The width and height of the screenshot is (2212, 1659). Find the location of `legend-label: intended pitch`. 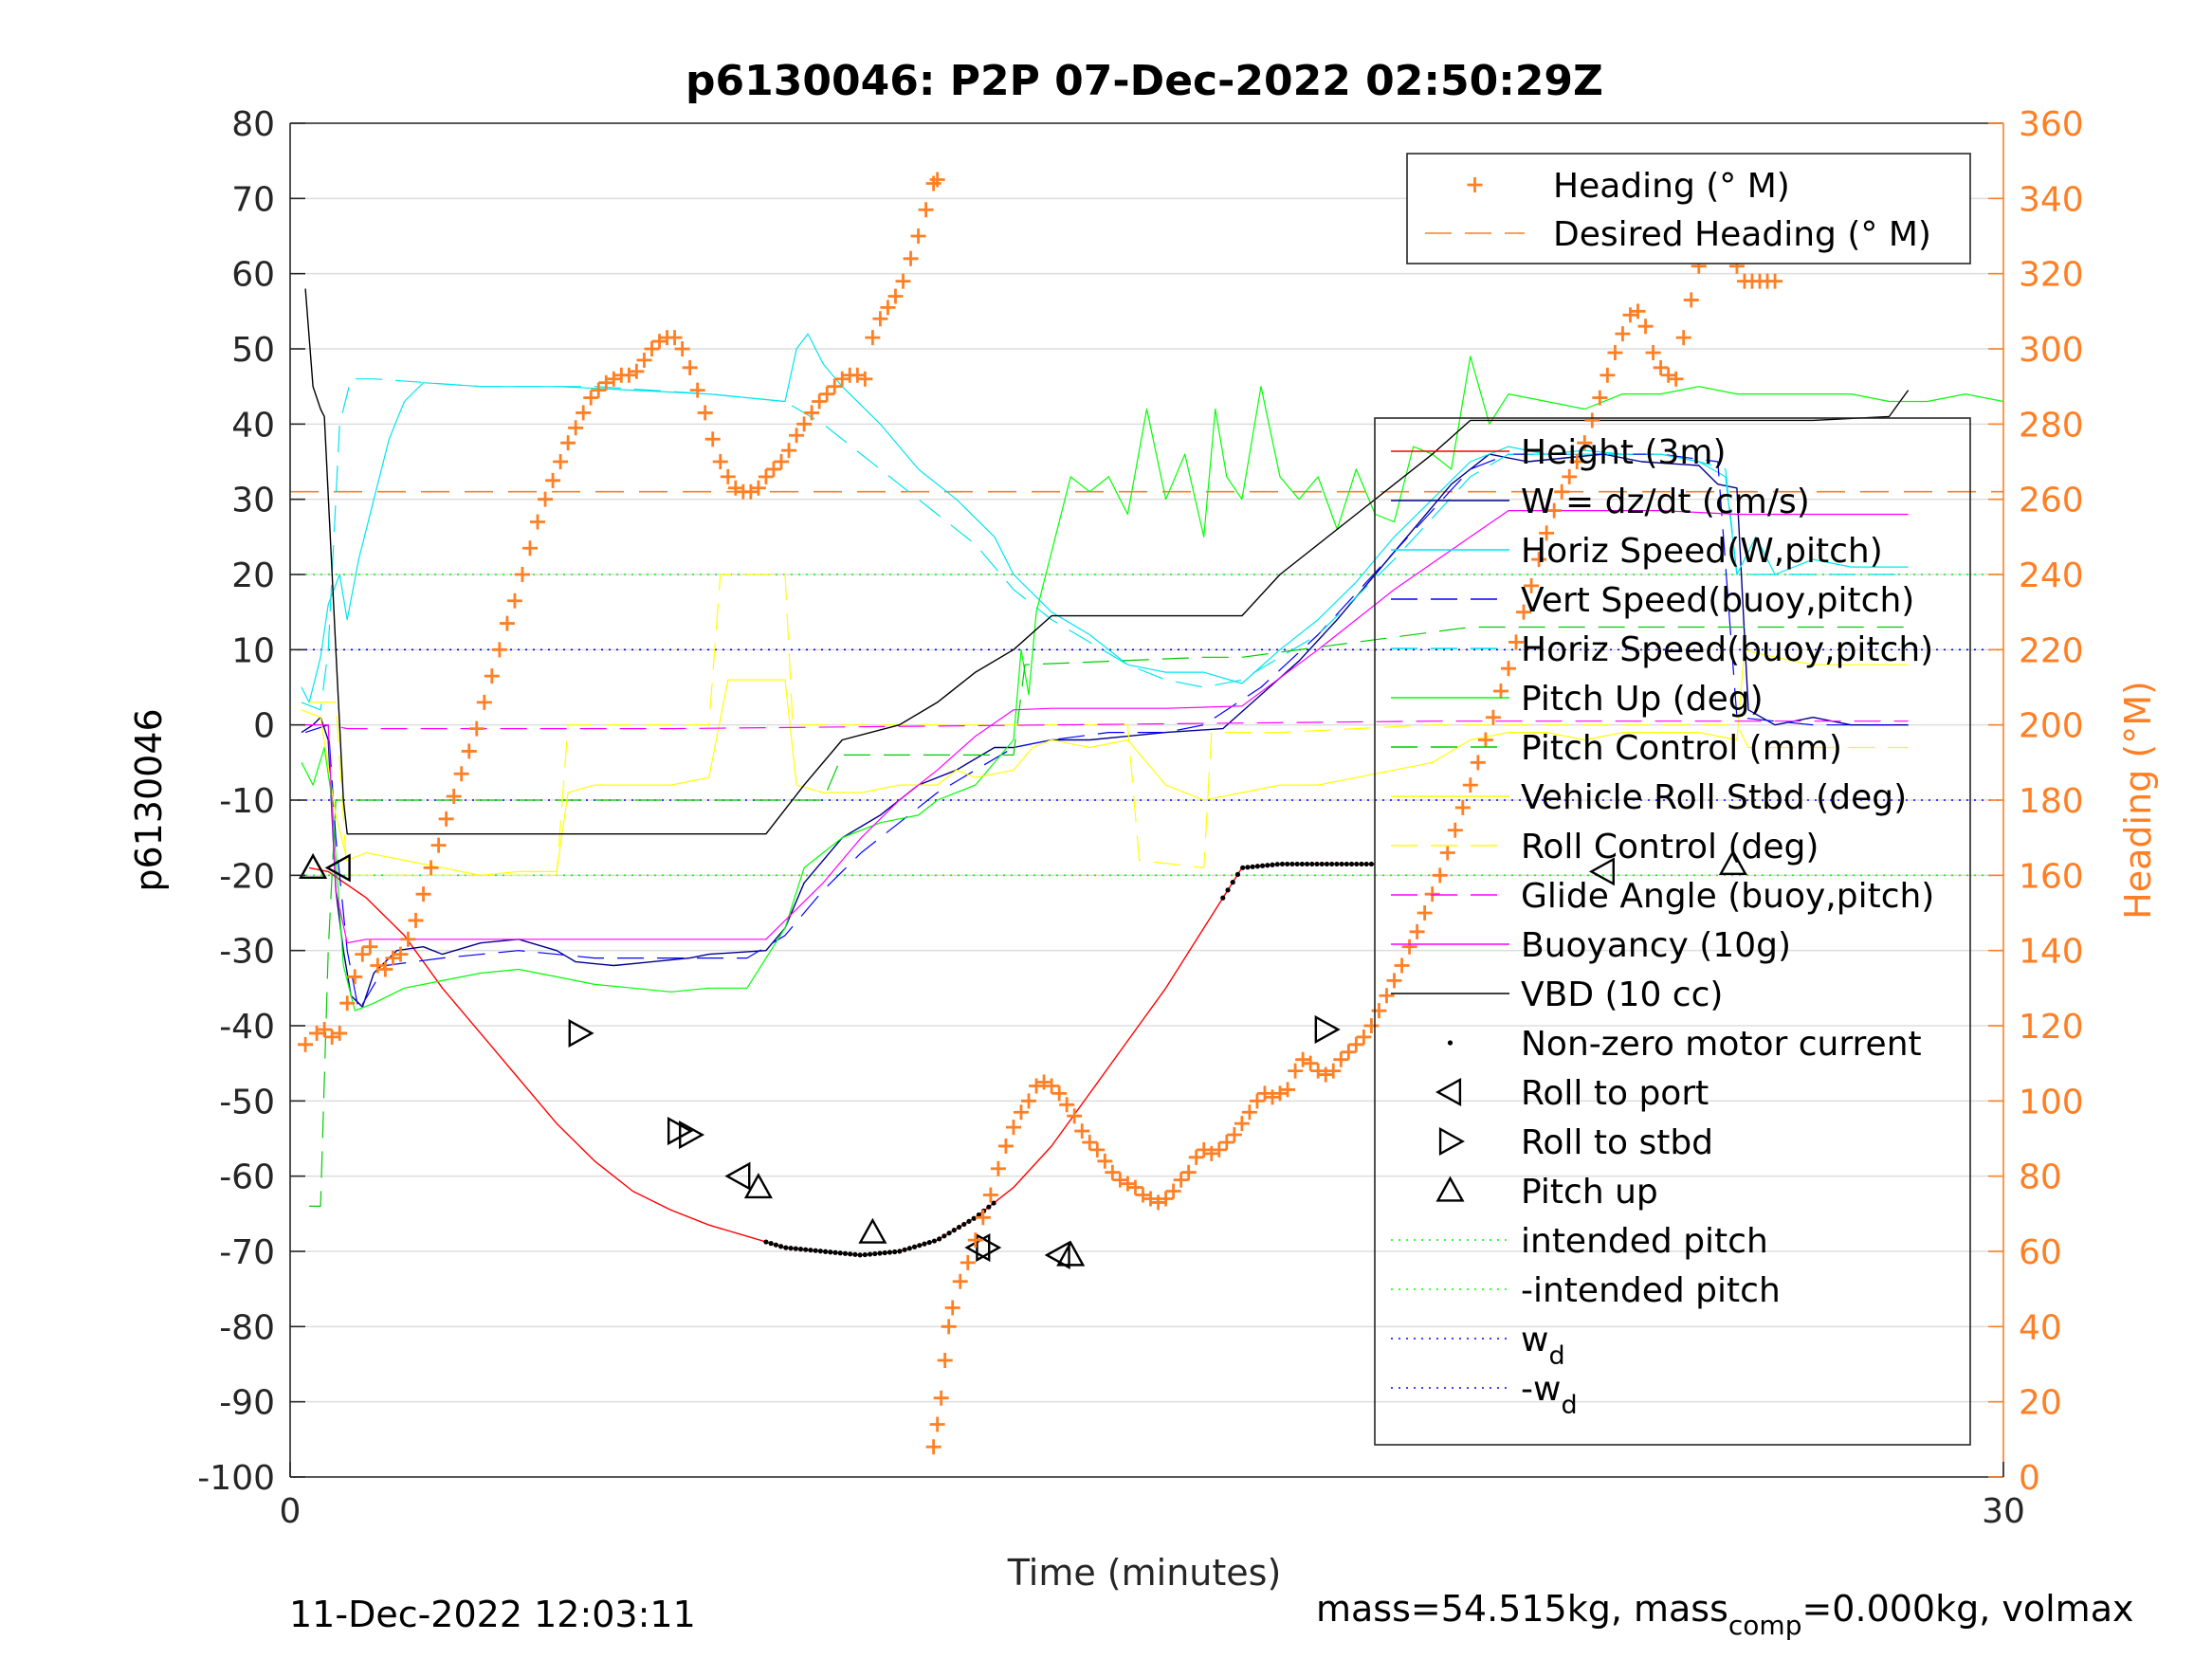

legend-label: intended pitch is located at coordinates (1644, 1241).